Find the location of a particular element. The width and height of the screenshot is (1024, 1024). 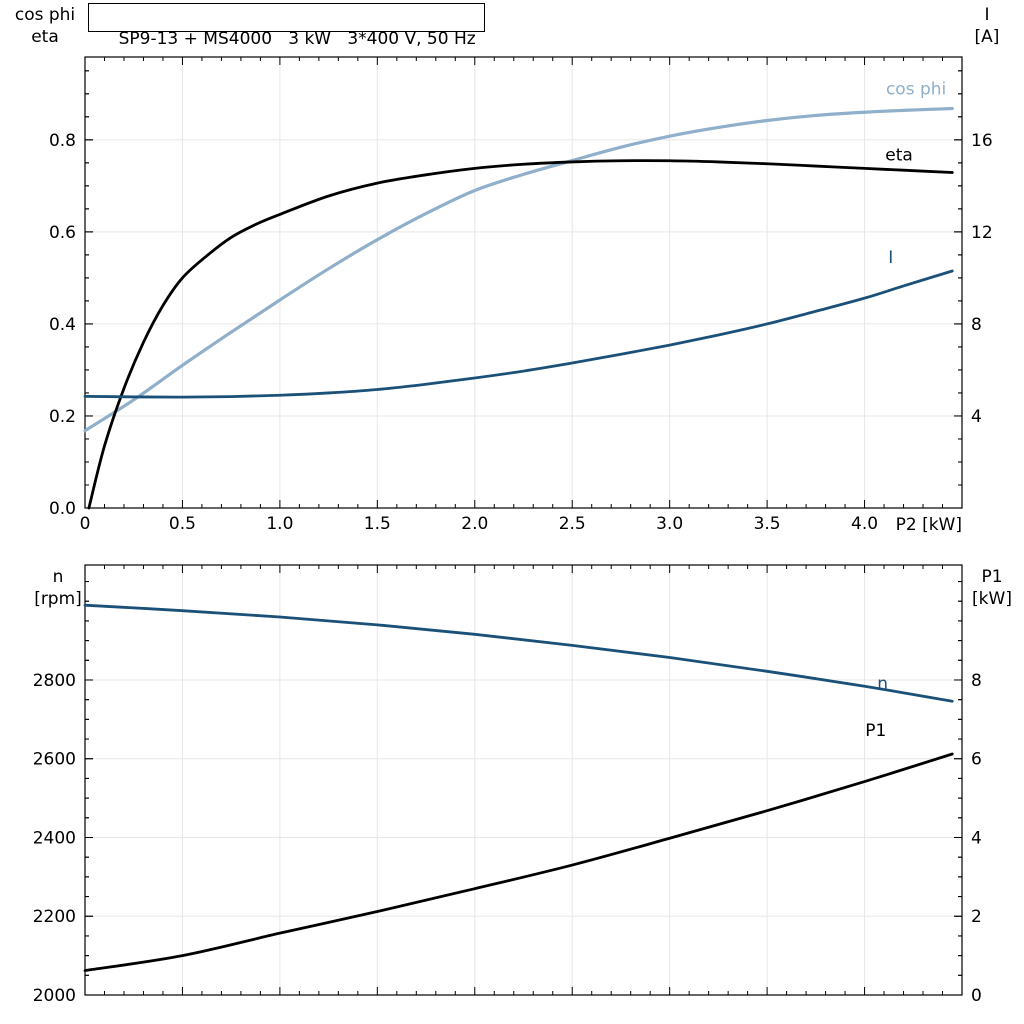

input-power-axis-label: P1 is located at coordinates (992, 577).